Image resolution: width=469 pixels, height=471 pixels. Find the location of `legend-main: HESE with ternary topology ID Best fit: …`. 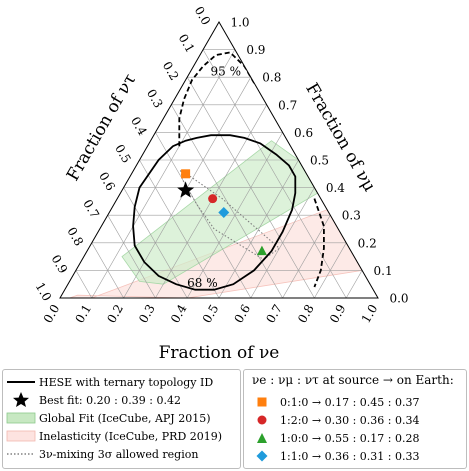

legend-main: HESE with ternary topology ID Best fit: … is located at coordinates (121, 419).